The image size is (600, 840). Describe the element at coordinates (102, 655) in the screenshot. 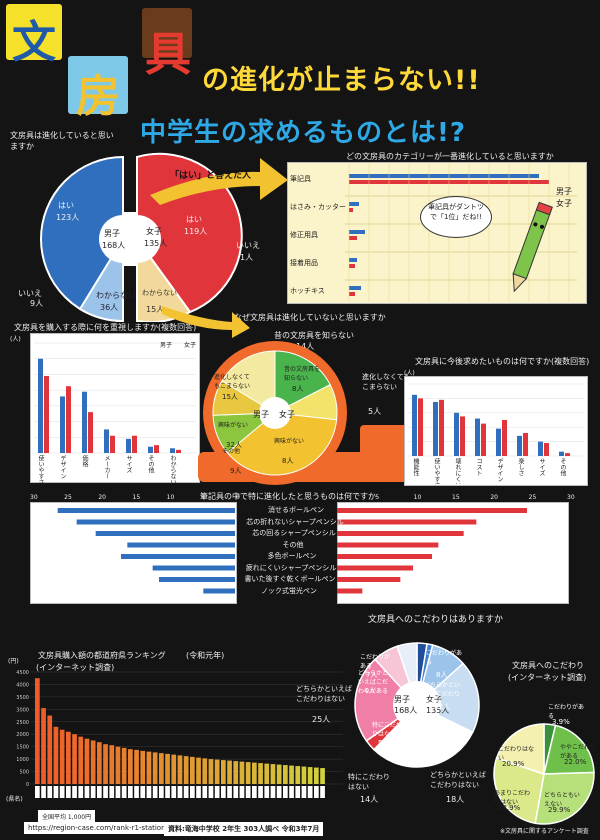

I see `q7-question: 文房具購入額の都道府県ランキング` at that location.